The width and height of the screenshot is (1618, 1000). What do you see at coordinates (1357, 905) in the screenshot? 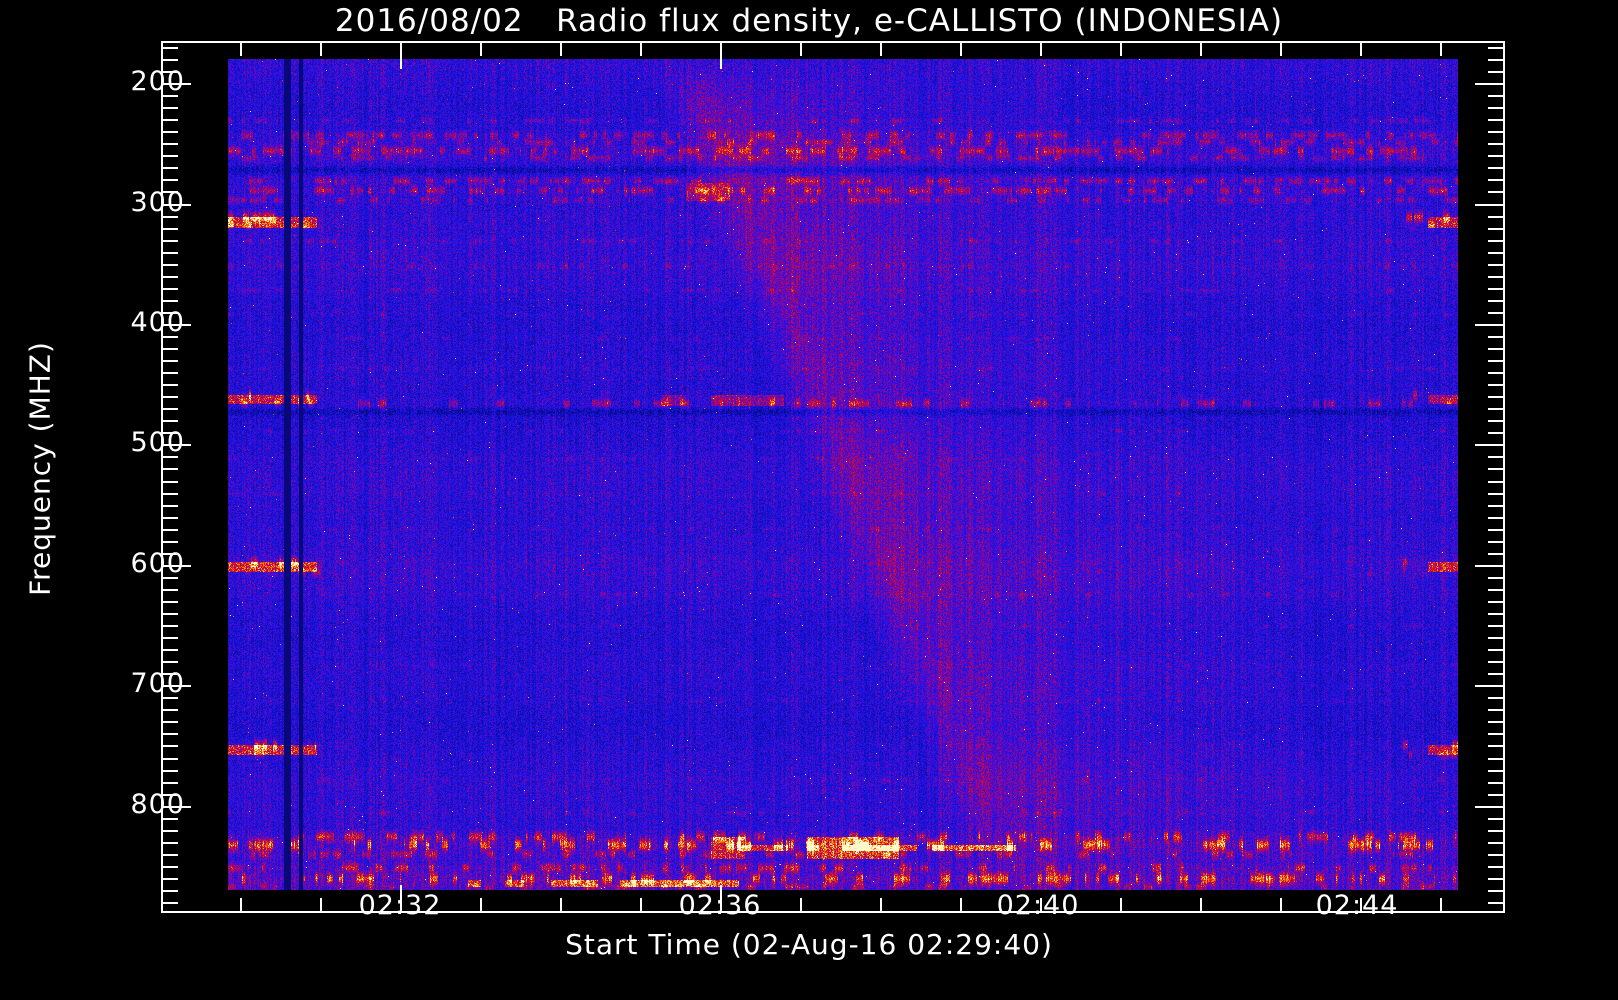
I see `x-tick-label: 02:44` at bounding box center [1357, 905].